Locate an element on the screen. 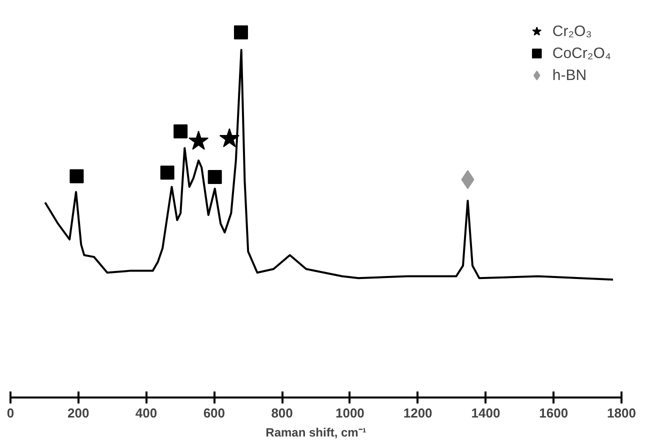 The height and width of the screenshot is (442, 645). legend-label: h-BN is located at coordinates (569, 75).